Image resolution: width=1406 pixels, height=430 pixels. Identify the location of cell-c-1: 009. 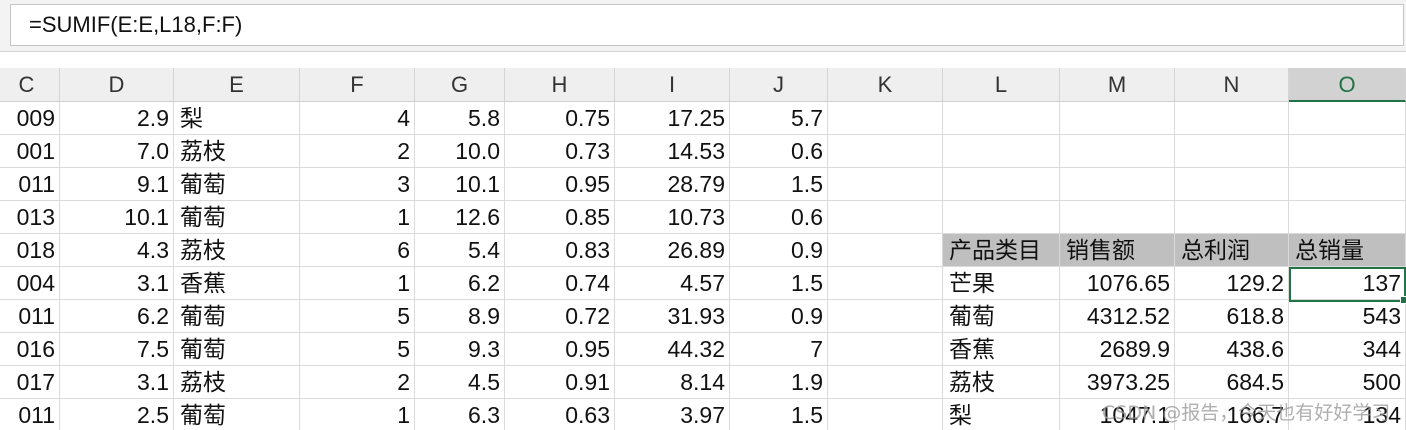
(30, 118).